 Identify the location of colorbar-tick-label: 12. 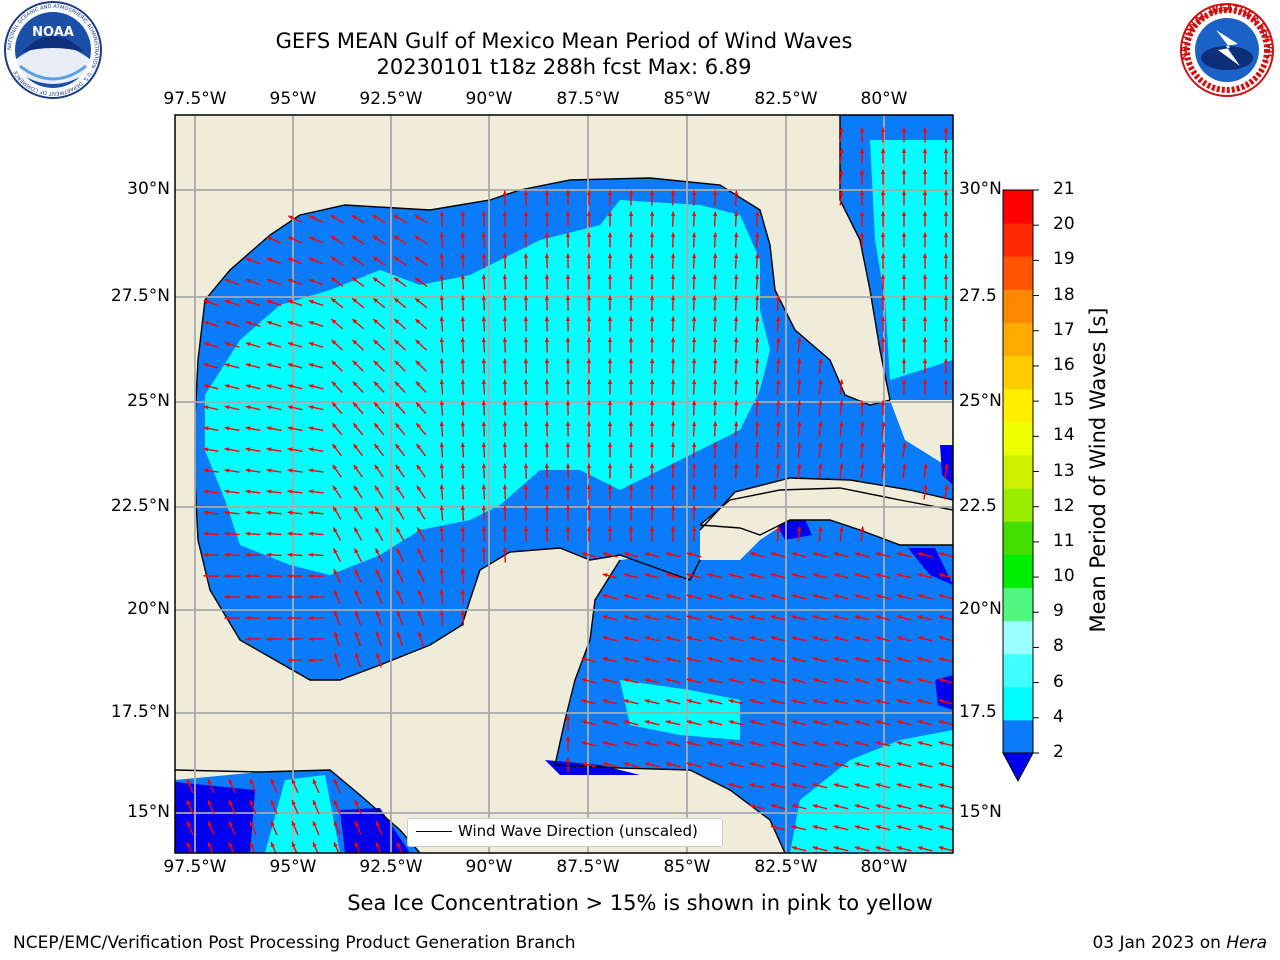
(1064, 505).